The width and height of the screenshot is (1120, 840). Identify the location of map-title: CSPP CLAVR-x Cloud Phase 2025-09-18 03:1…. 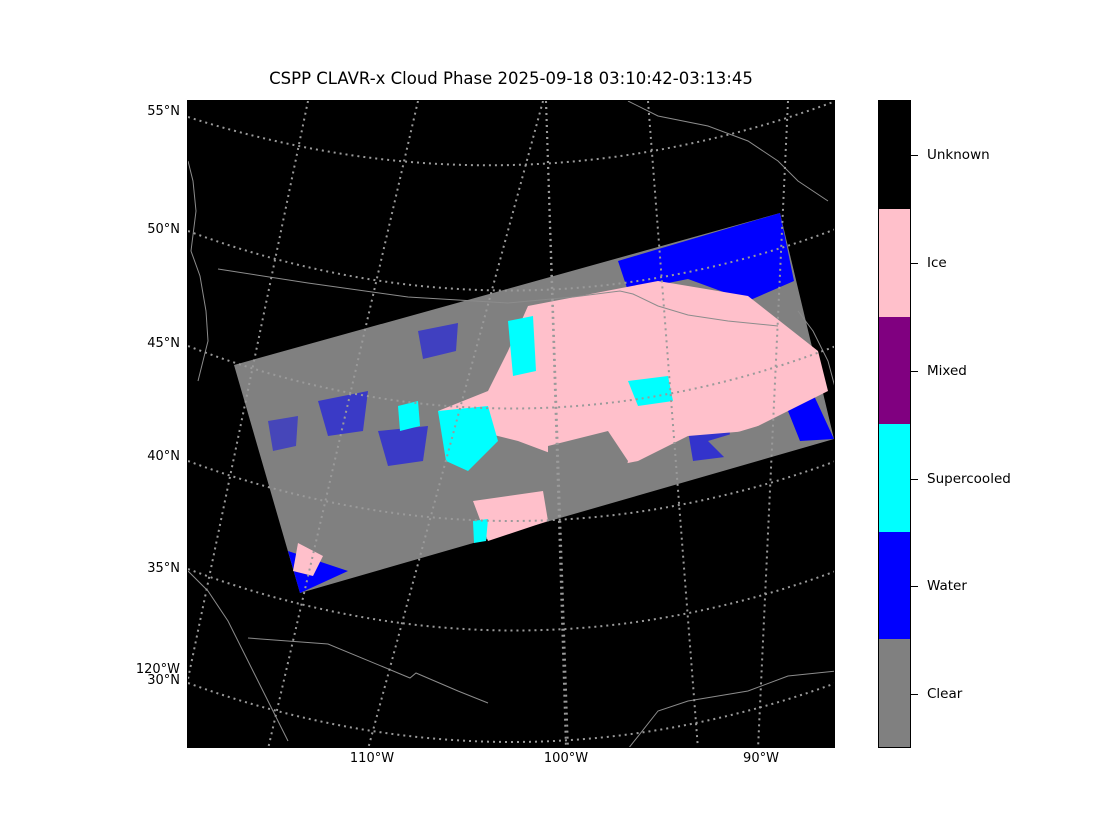
(511, 78).